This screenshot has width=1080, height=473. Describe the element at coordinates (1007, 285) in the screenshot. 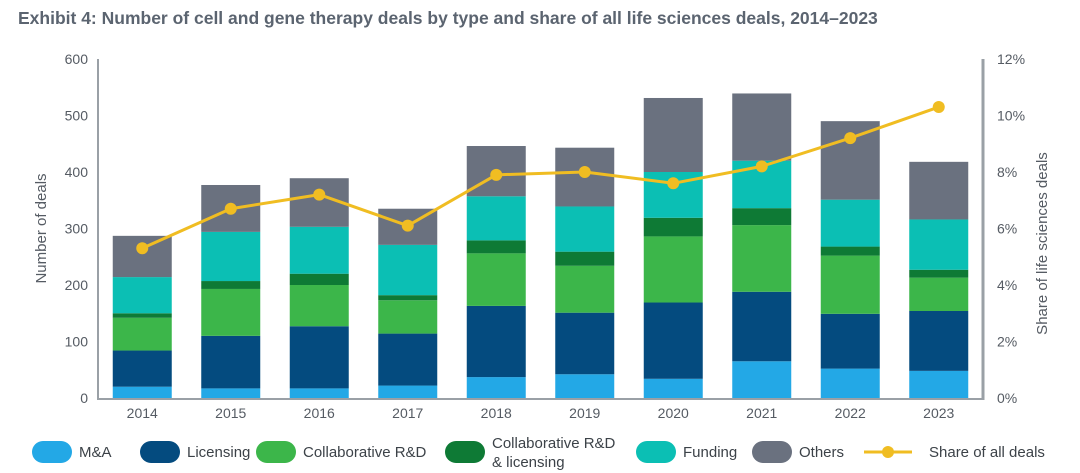

I see `y-right-tick-label: 4%` at that location.